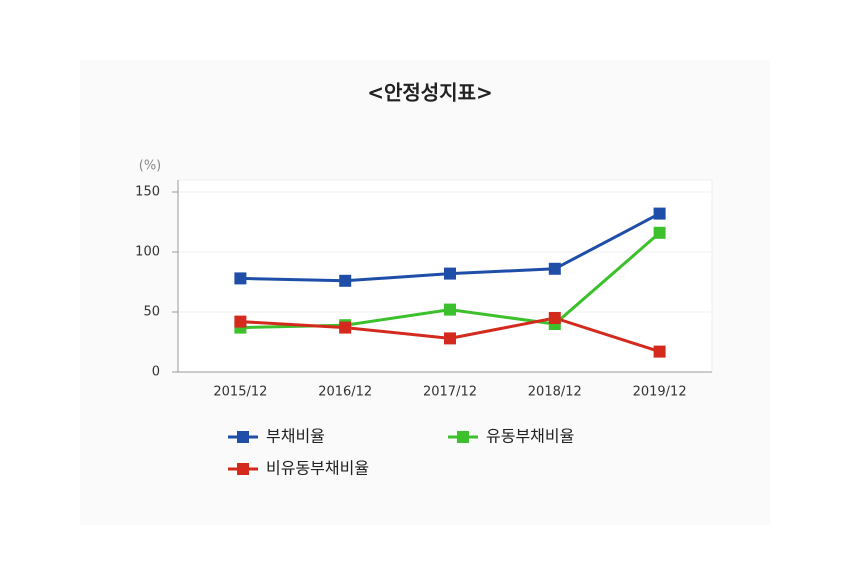  Describe the element at coordinates (660, 392) in the screenshot. I see `x-tick-label: 2019/12` at that location.